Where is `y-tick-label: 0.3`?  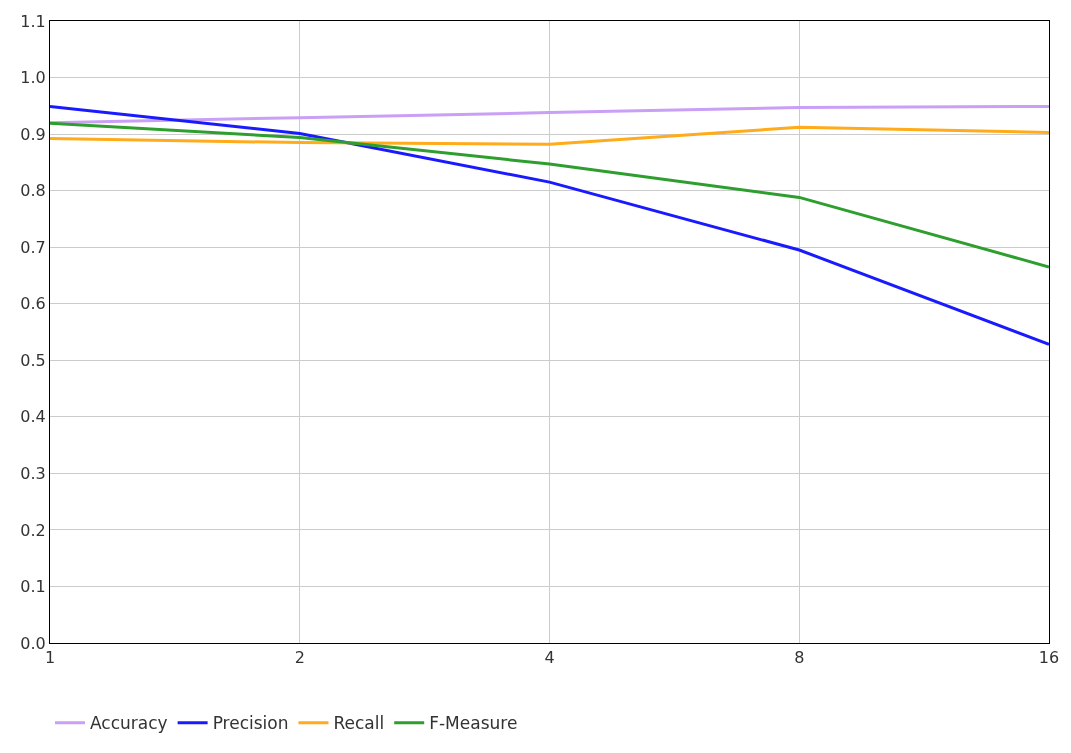 y-tick-label: 0.3 is located at coordinates (33, 473).